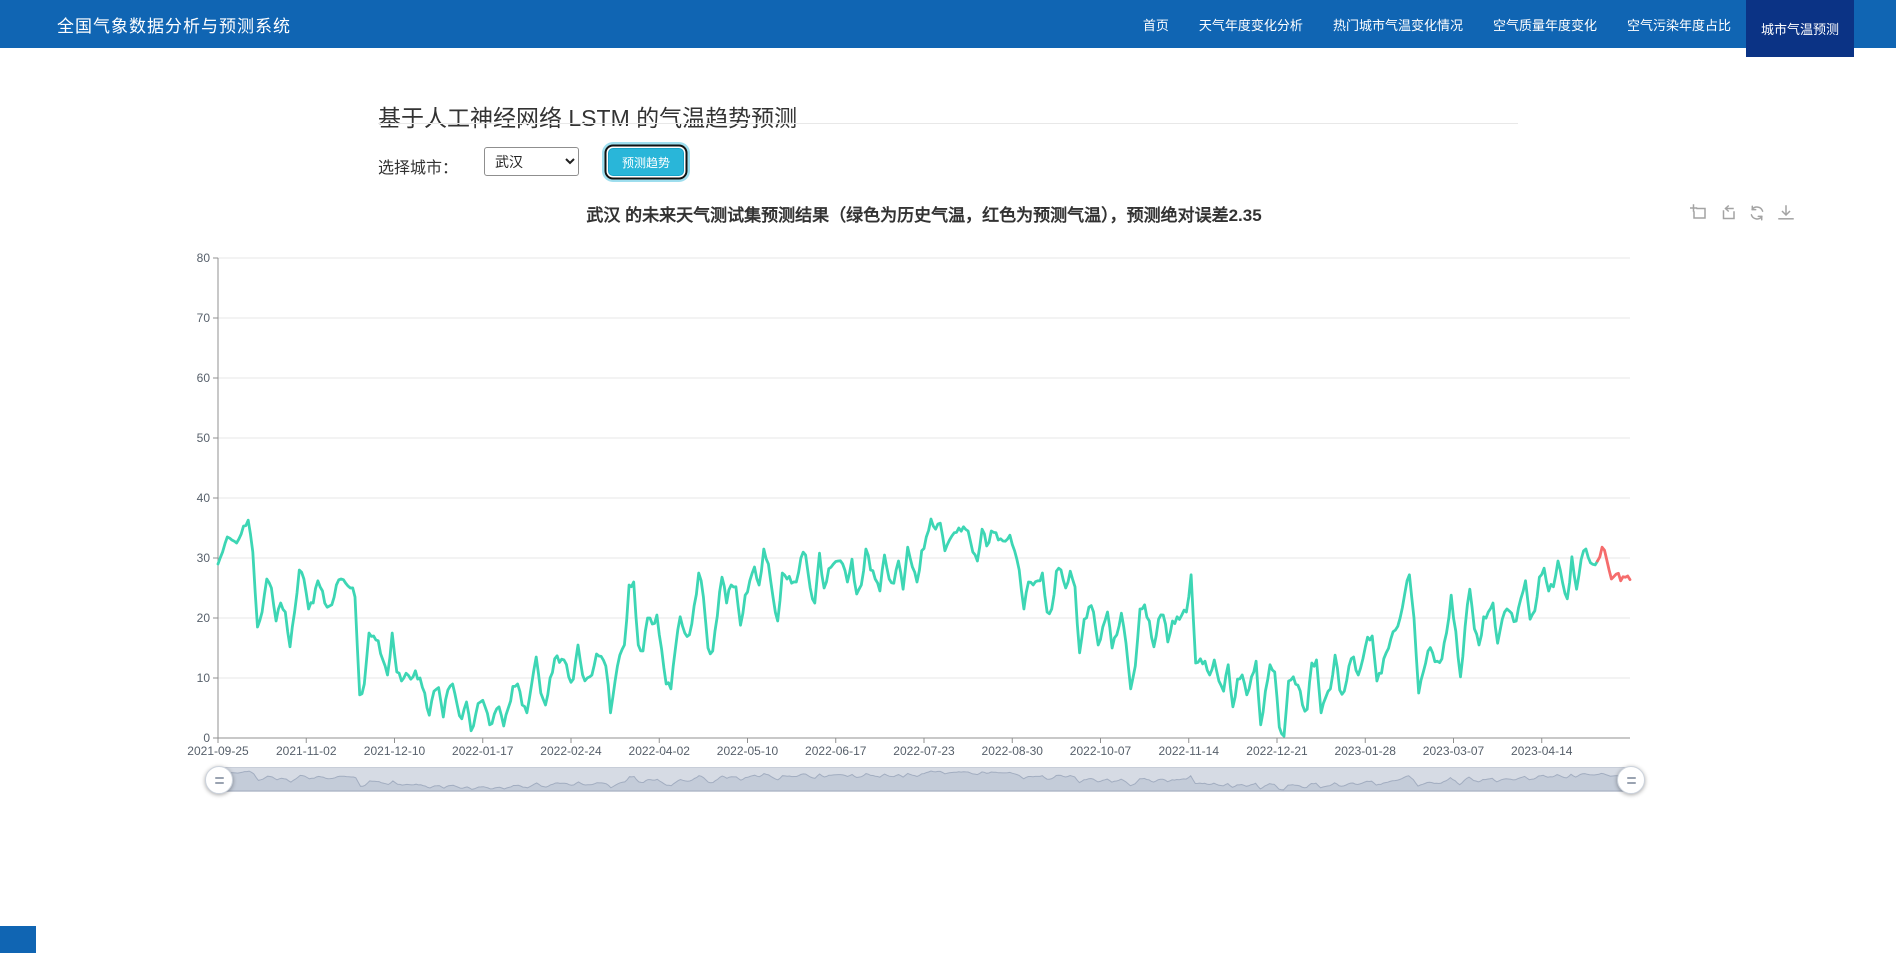 Image resolution: width=1896 pixels, height=953 pixels. Describe the element at coordinates (924, 751) in the screenshot. I see `x-axis-label: 2022-07-23` at that location.